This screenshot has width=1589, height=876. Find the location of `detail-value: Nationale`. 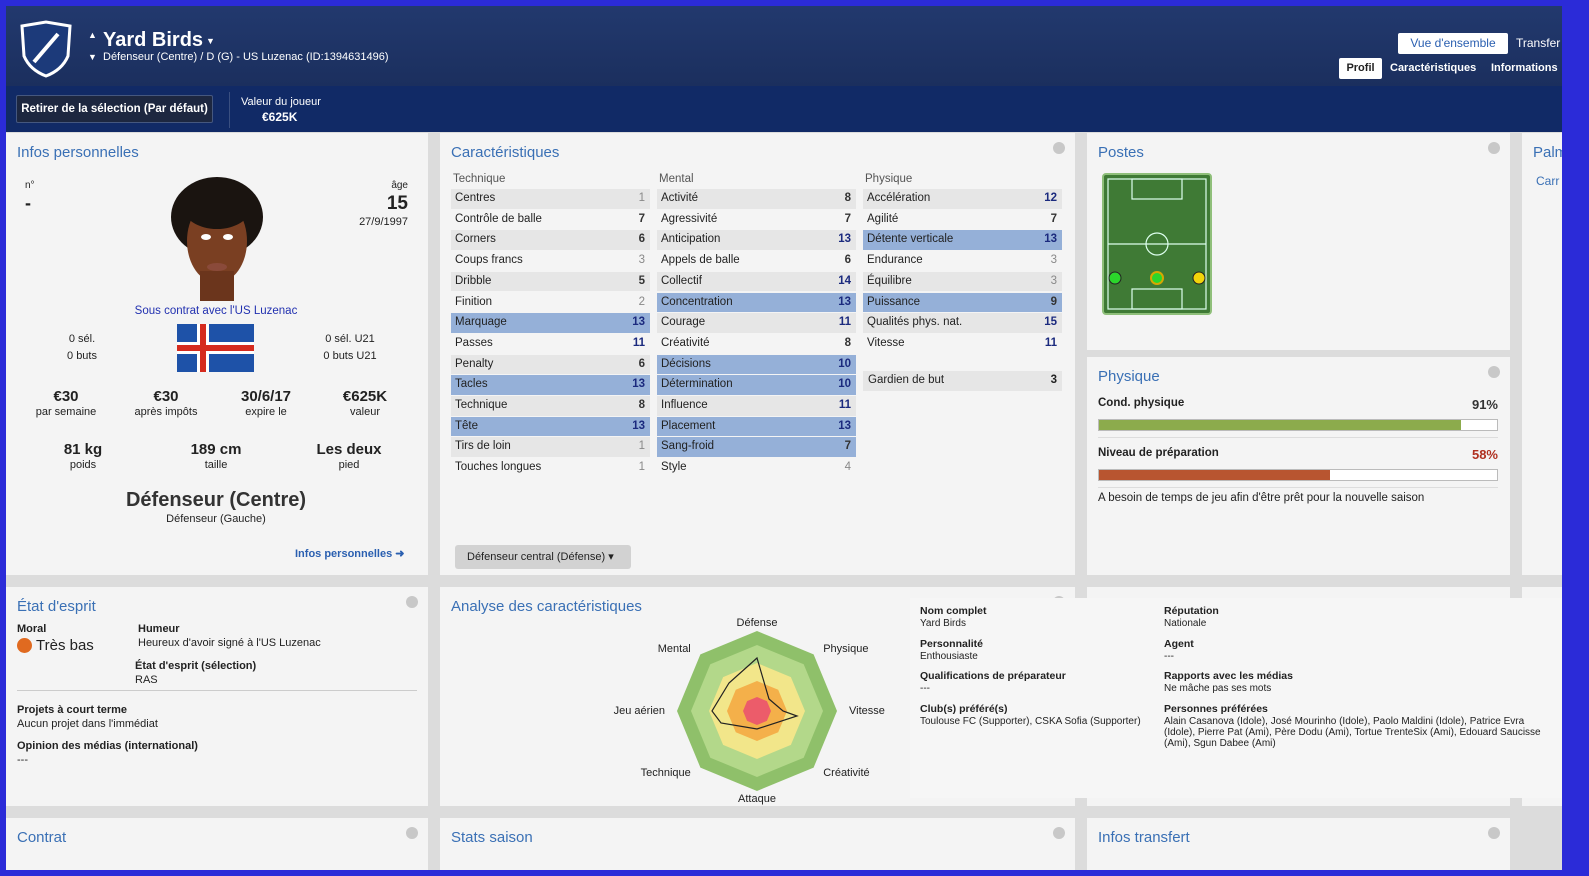

detail-value: Nationale is located at coordinates (1185, 623).